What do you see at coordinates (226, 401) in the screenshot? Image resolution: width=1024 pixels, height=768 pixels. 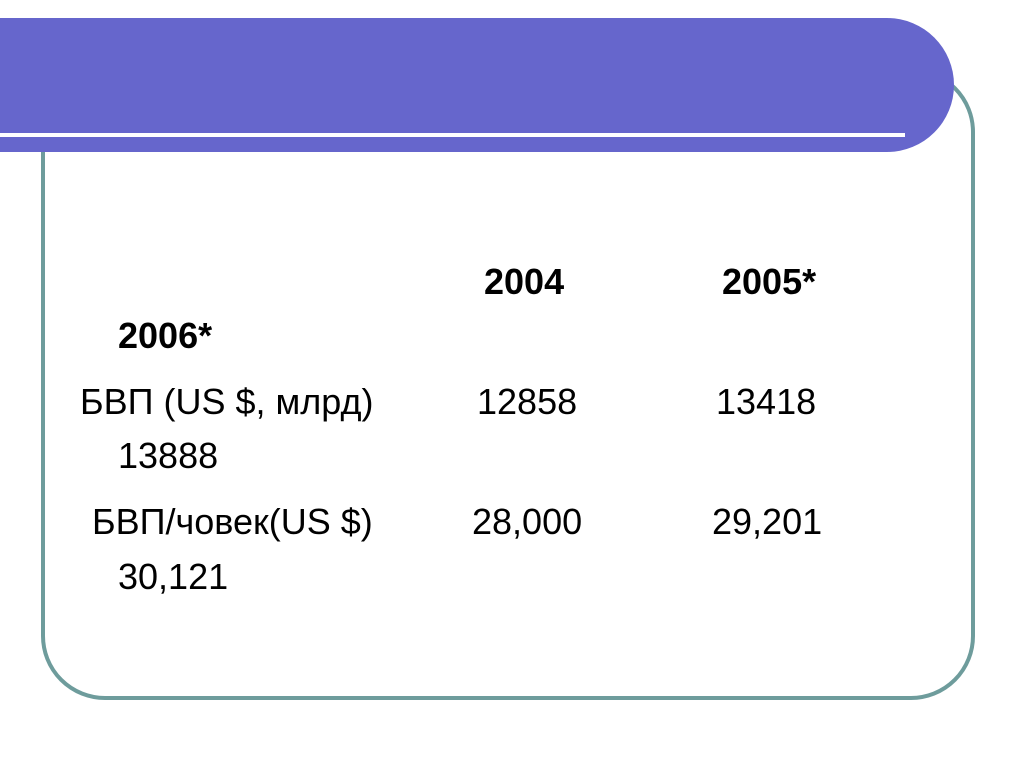 I see `row-label: БВП (US $, млрд)` at bounding box center [226, 401].